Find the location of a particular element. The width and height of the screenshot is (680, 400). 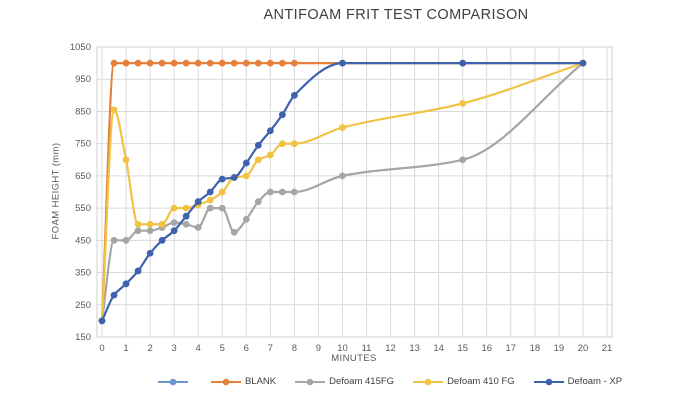

x-tick-label: 9 is located at coordinates (318, 348).